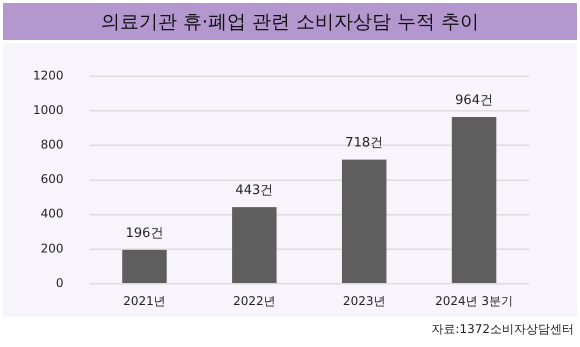  What do you see at coordinates (364, 142) in the screenshot?
I see `data-label: 718건` at bounding box center [364, 142].